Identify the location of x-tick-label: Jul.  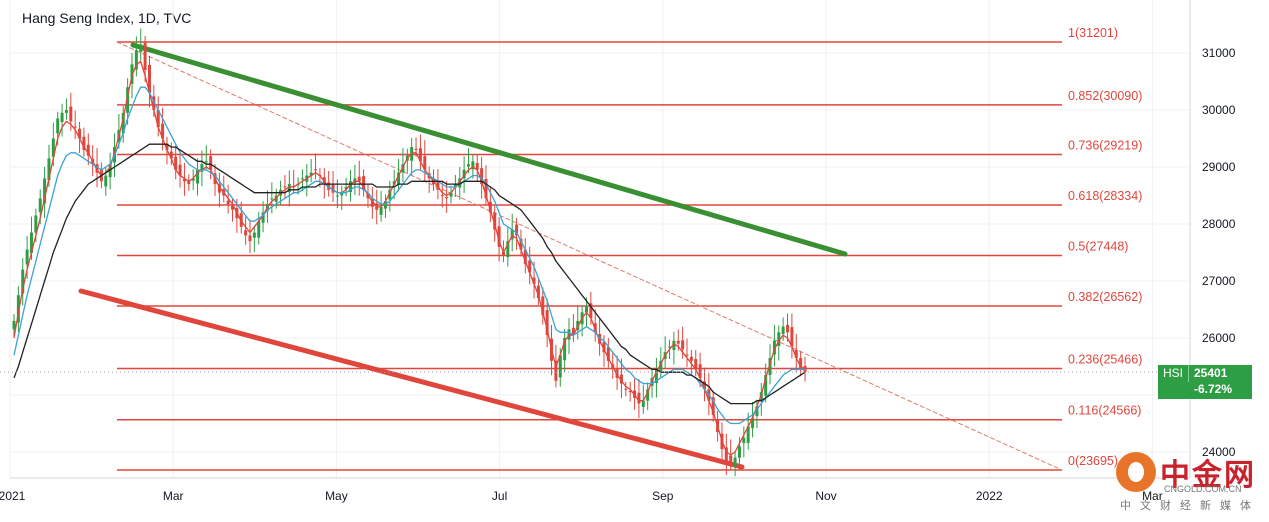
(499, 496).